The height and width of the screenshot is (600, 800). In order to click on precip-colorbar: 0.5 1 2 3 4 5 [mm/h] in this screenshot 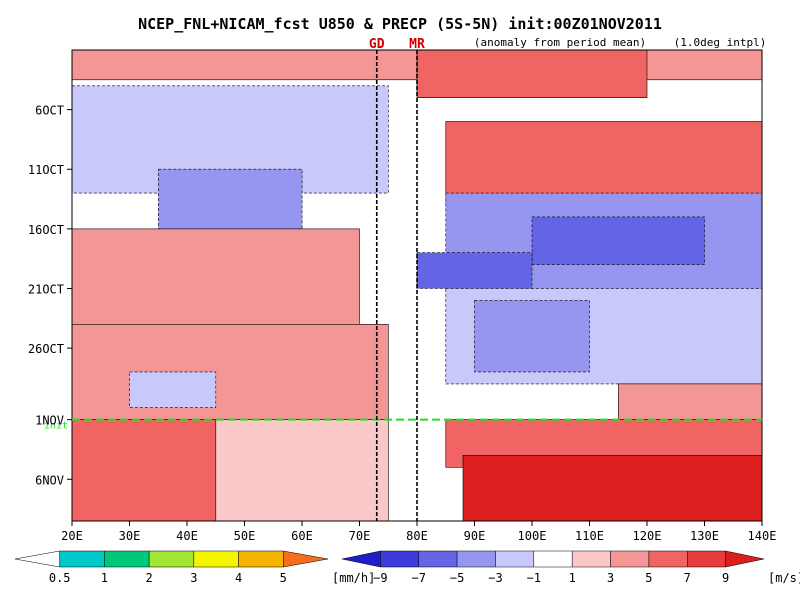, I will do `click(194, 567)`.